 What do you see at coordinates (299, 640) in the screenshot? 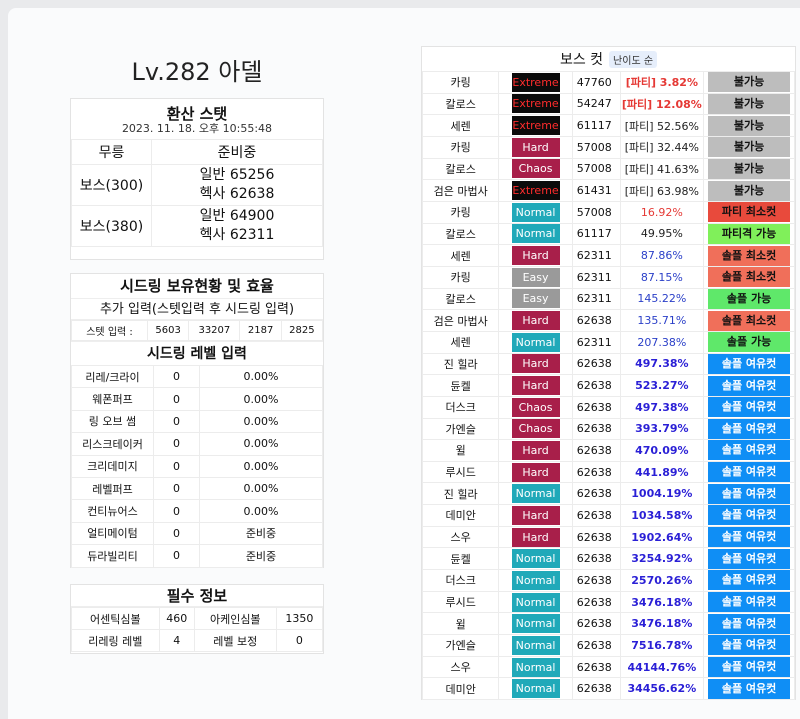
I see `level-correction-input: 0` at bounding box center [299, 640].